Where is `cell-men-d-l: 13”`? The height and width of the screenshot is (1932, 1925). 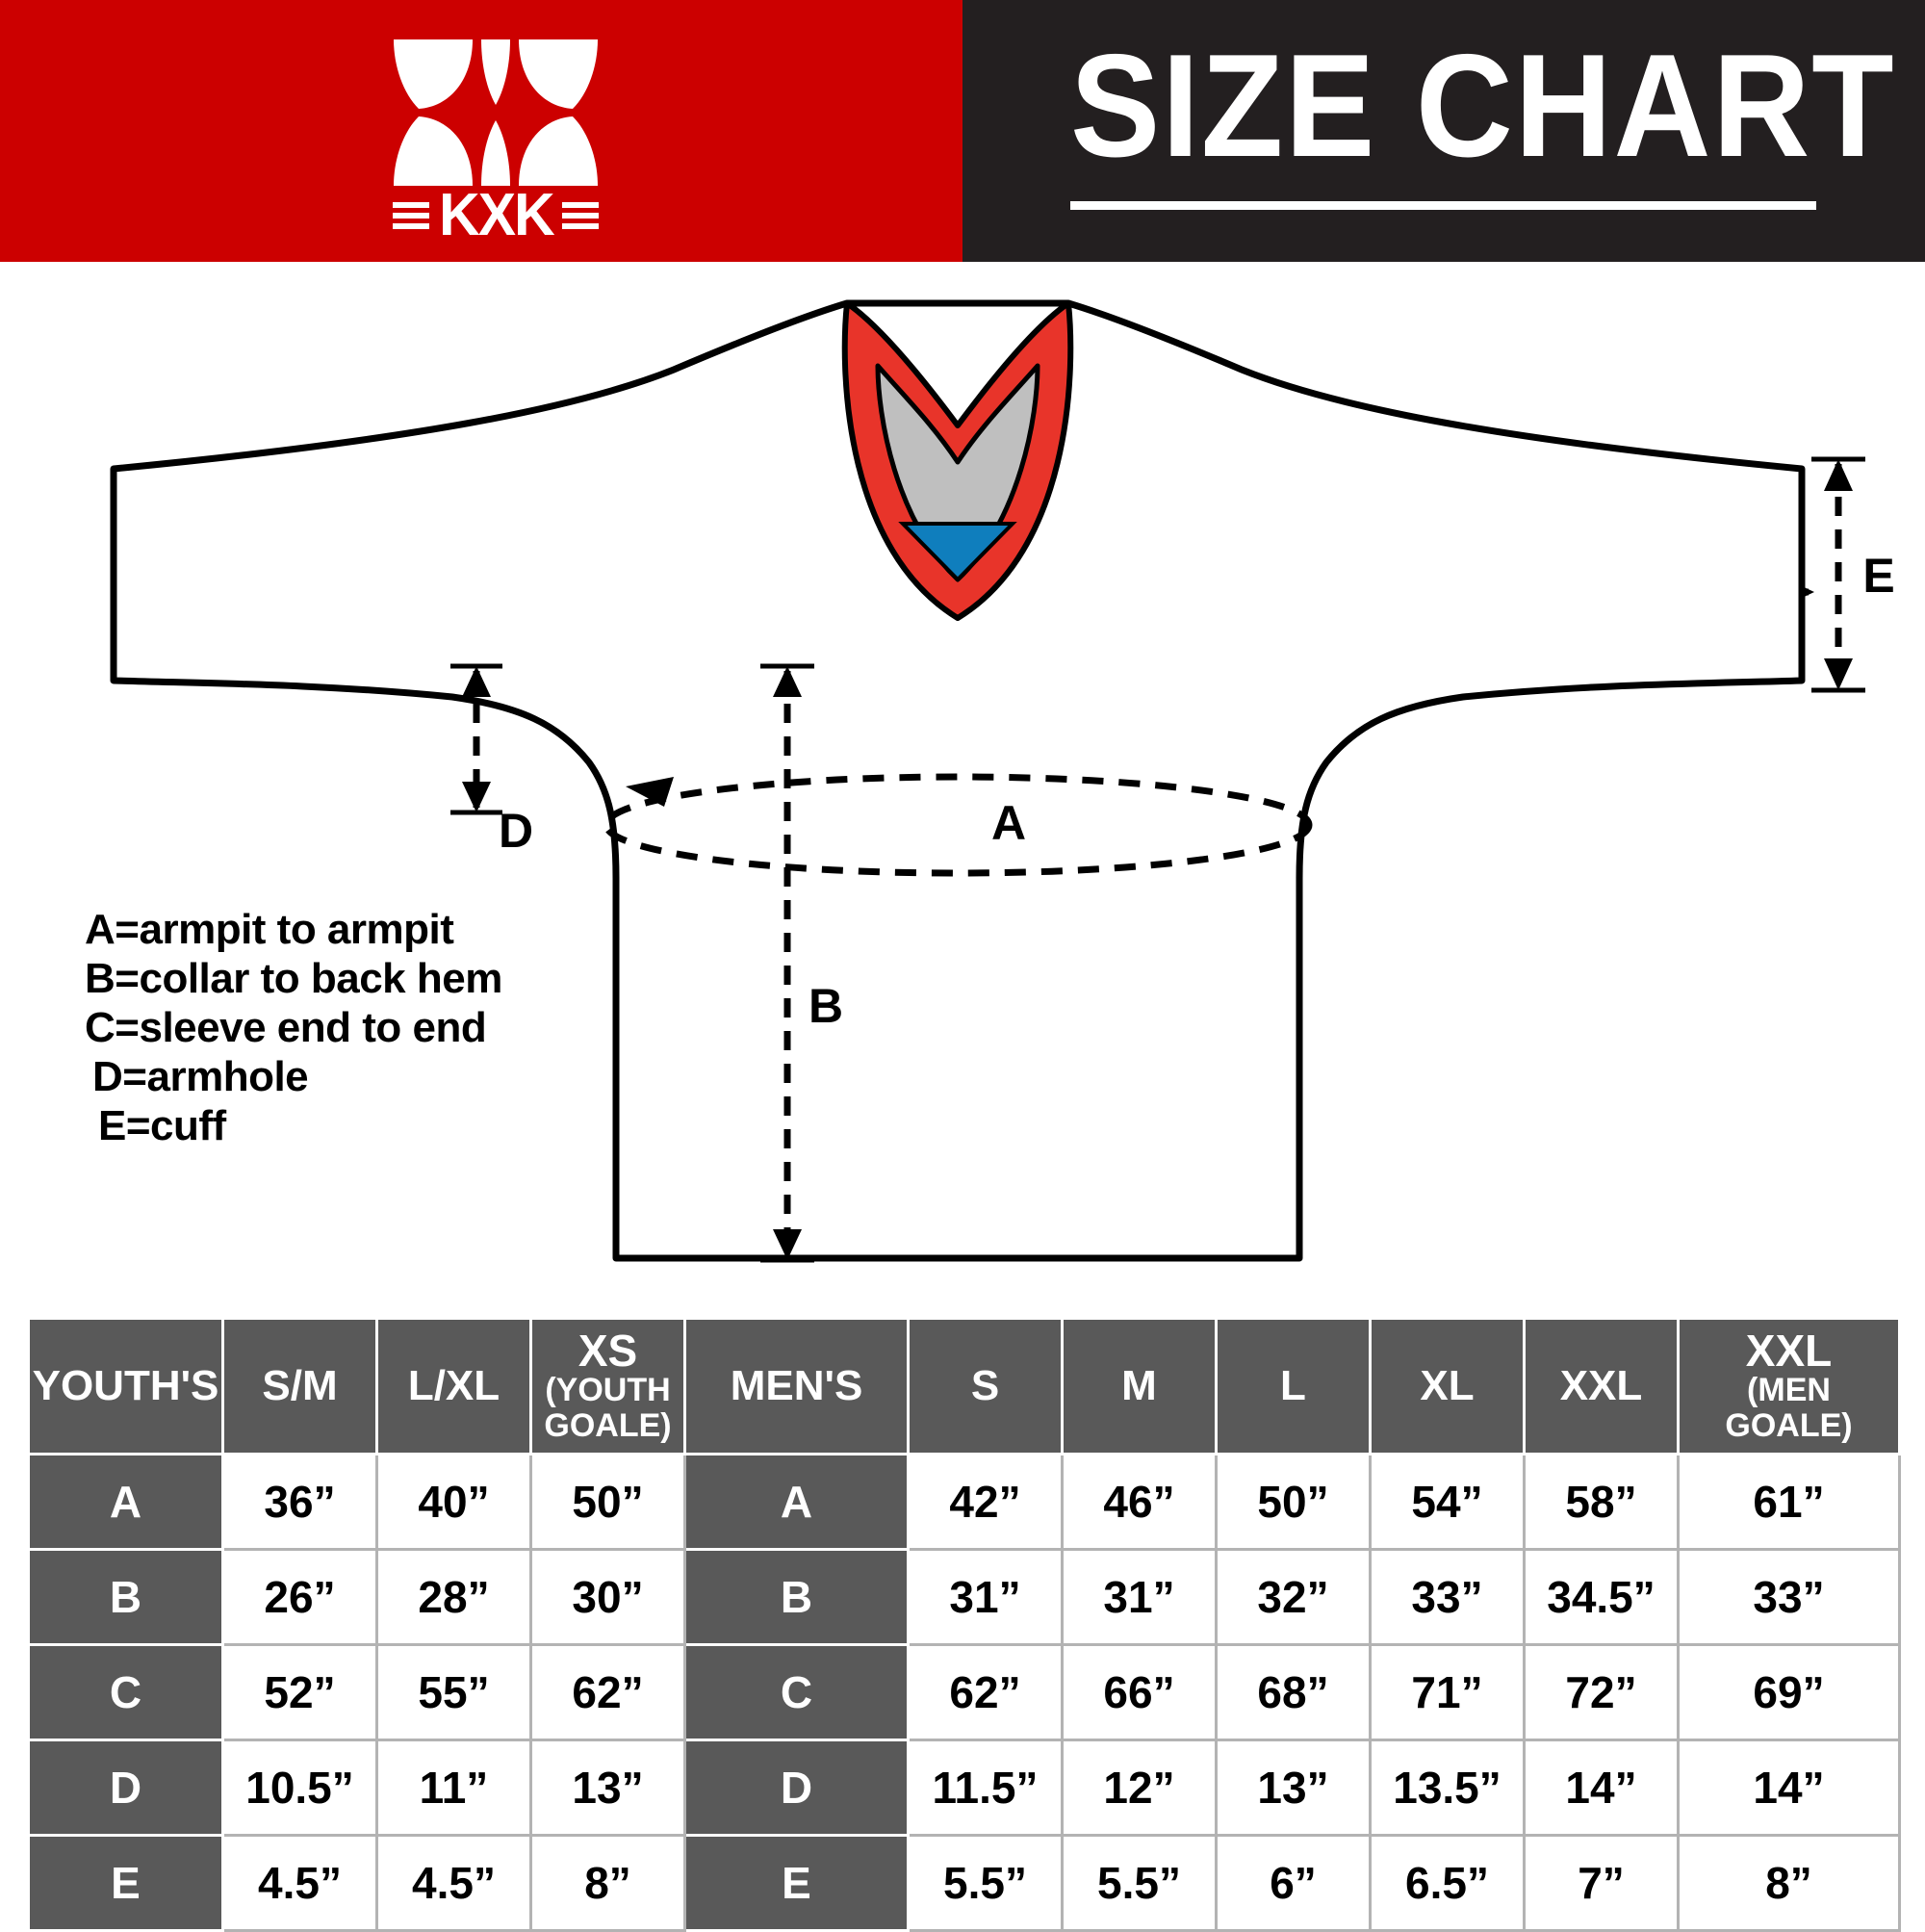
cell-men-d-l: 13” is located at coordinates (1293, 1788).